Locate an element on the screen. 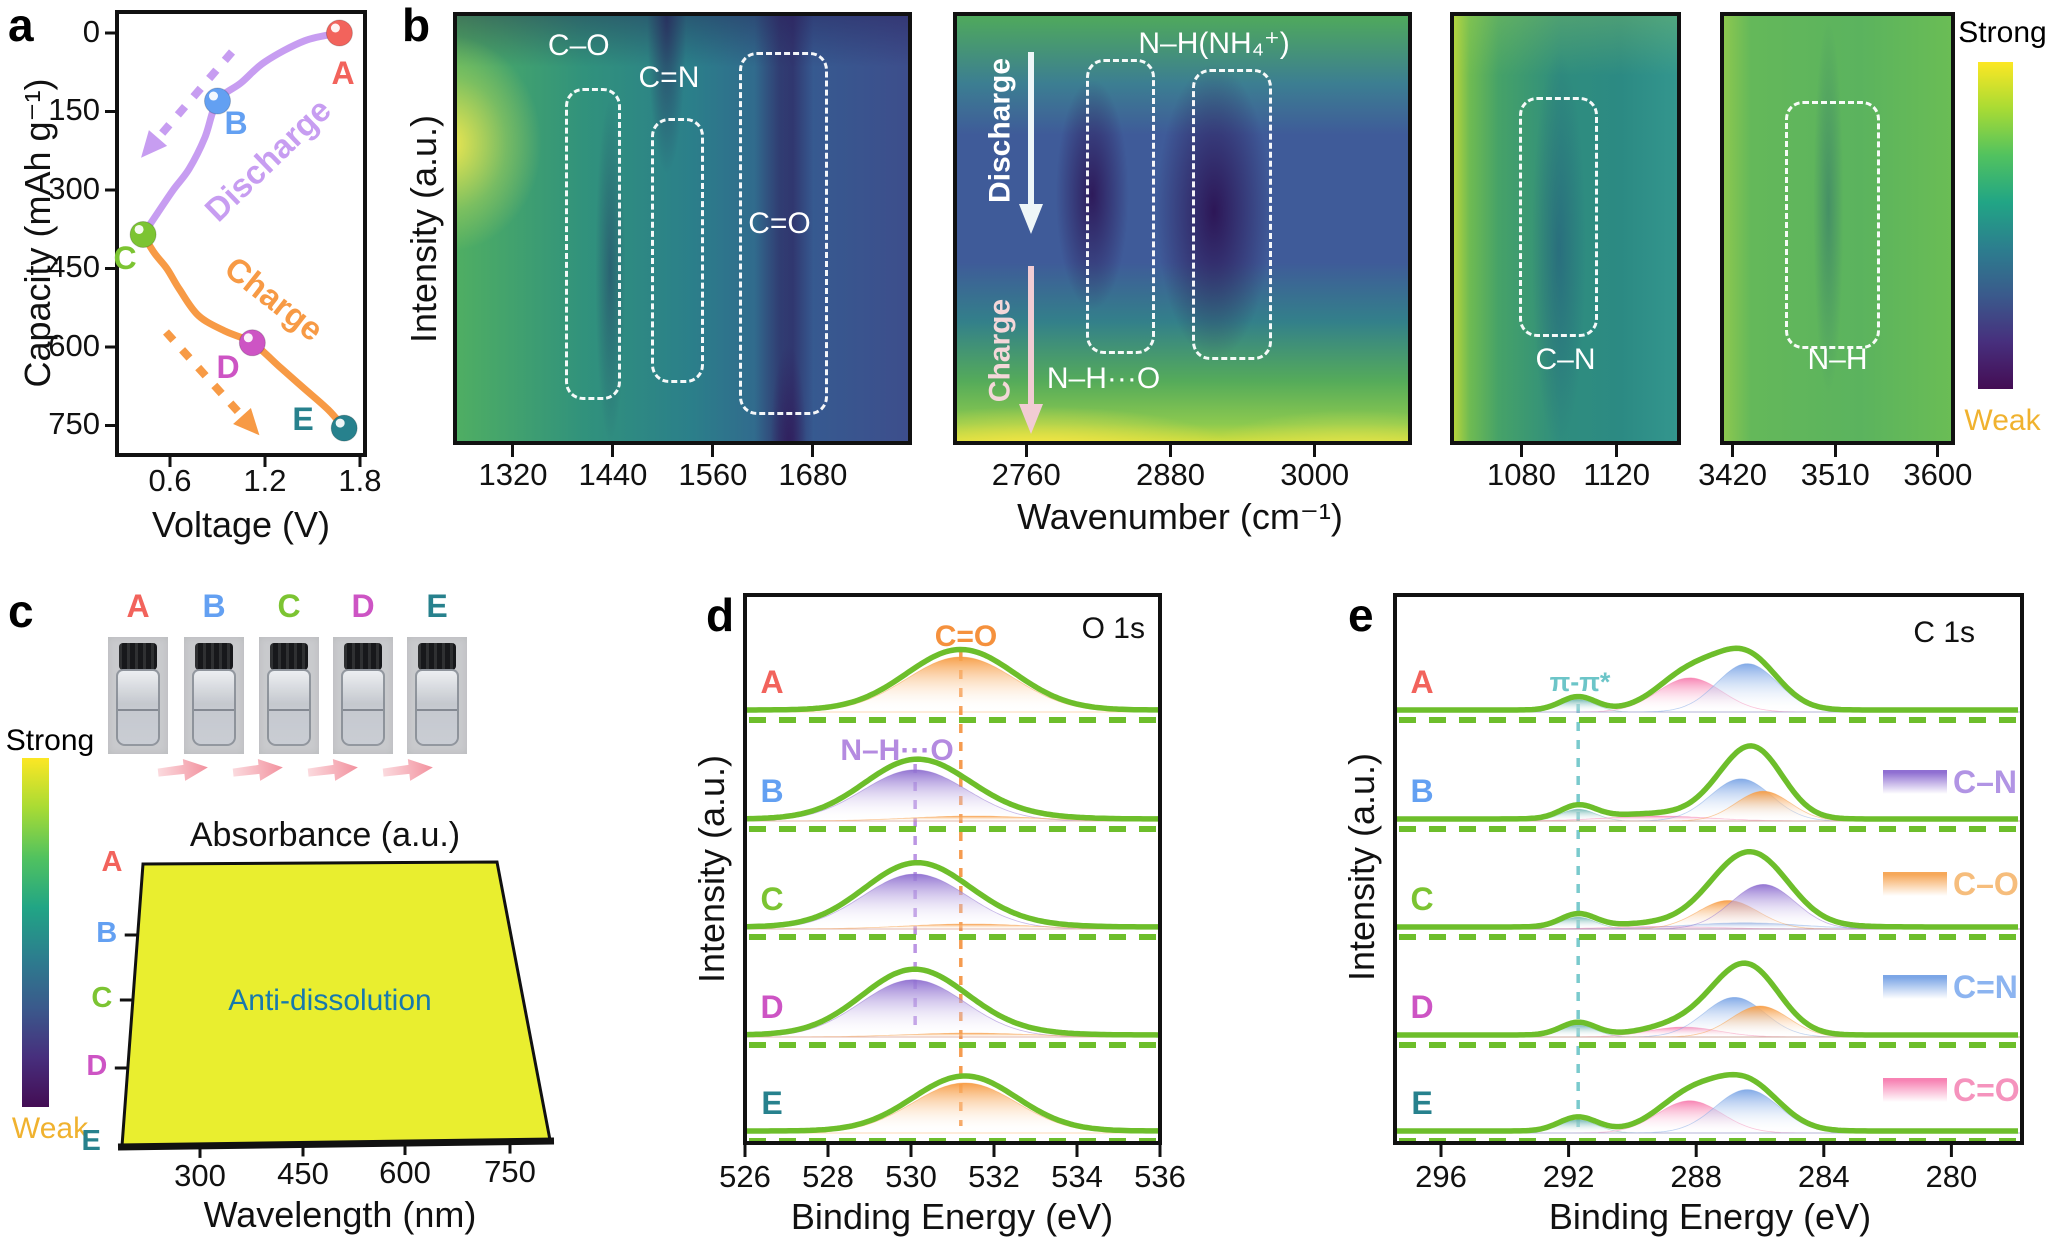 The height and width of the screenshot is (1240, 2048). ftir-annotation-n-h: N–H is located at coordinates (1837, 360).